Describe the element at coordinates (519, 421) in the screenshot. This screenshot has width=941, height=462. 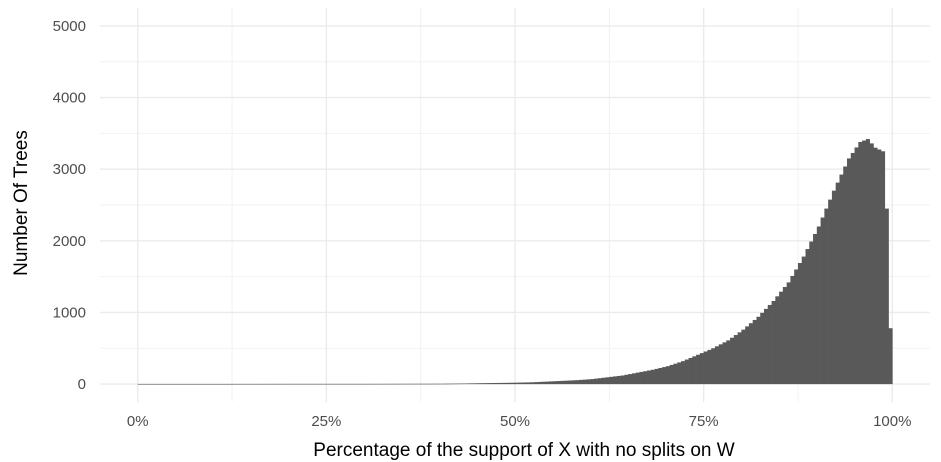
I see `x-axis-tick-labels: 0% 25% 50% 75% 100%` at that location.